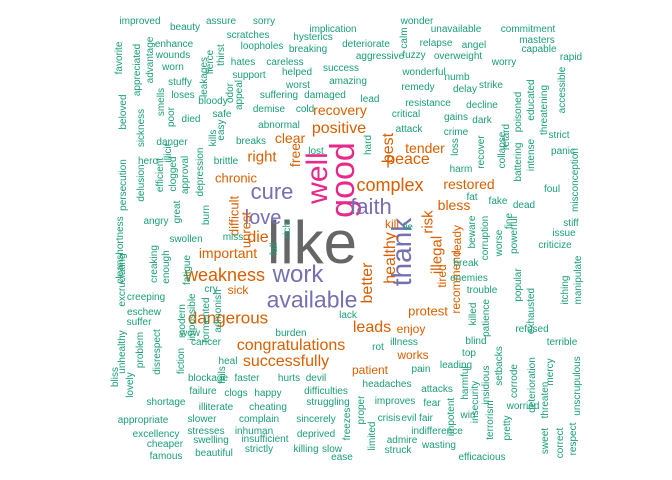  Describe the element at coordinates (562, 90) in the screenshot. I see `word-accessible: accessible` at that location.